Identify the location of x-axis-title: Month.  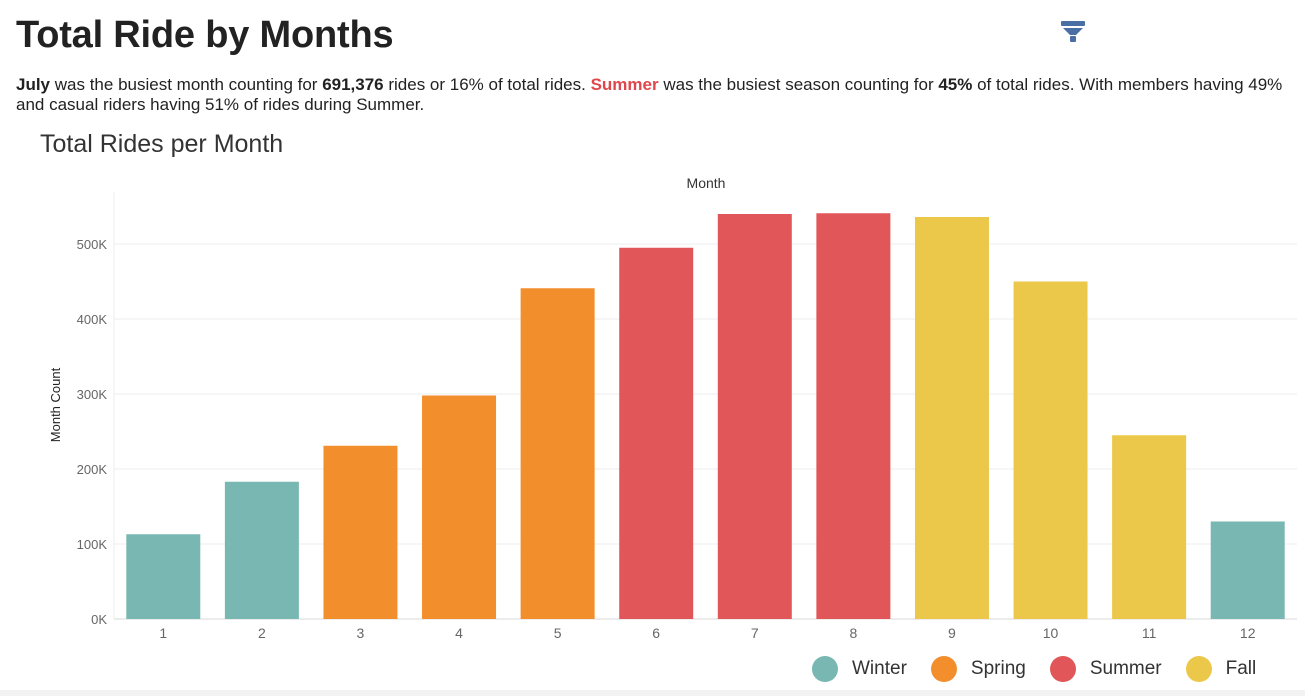
(706, 183).